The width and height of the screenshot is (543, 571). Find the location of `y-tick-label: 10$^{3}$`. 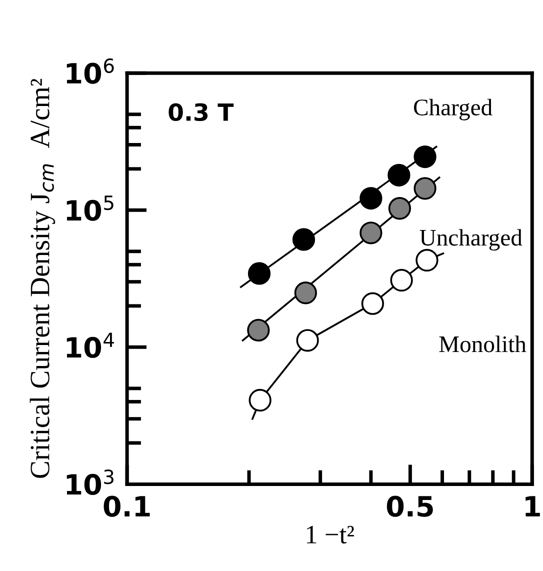

y-tick-label: 10$^{3}$ is located at coordinates (90, 482).